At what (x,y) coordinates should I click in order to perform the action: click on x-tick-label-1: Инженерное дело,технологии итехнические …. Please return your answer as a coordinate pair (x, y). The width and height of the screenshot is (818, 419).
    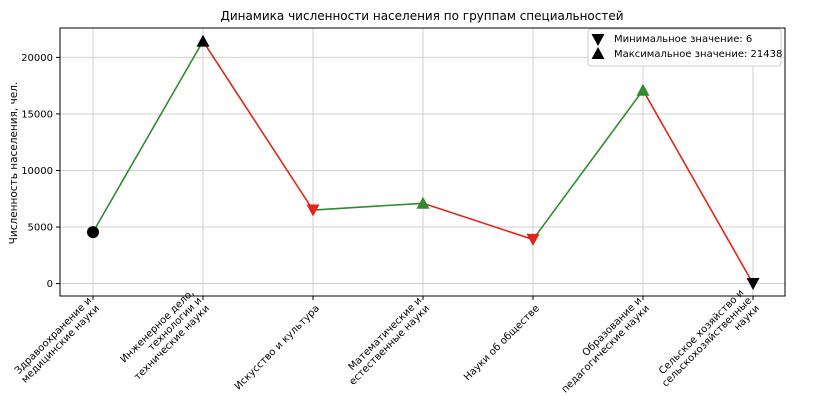
    Looking at the image, I should click on (165, 335).